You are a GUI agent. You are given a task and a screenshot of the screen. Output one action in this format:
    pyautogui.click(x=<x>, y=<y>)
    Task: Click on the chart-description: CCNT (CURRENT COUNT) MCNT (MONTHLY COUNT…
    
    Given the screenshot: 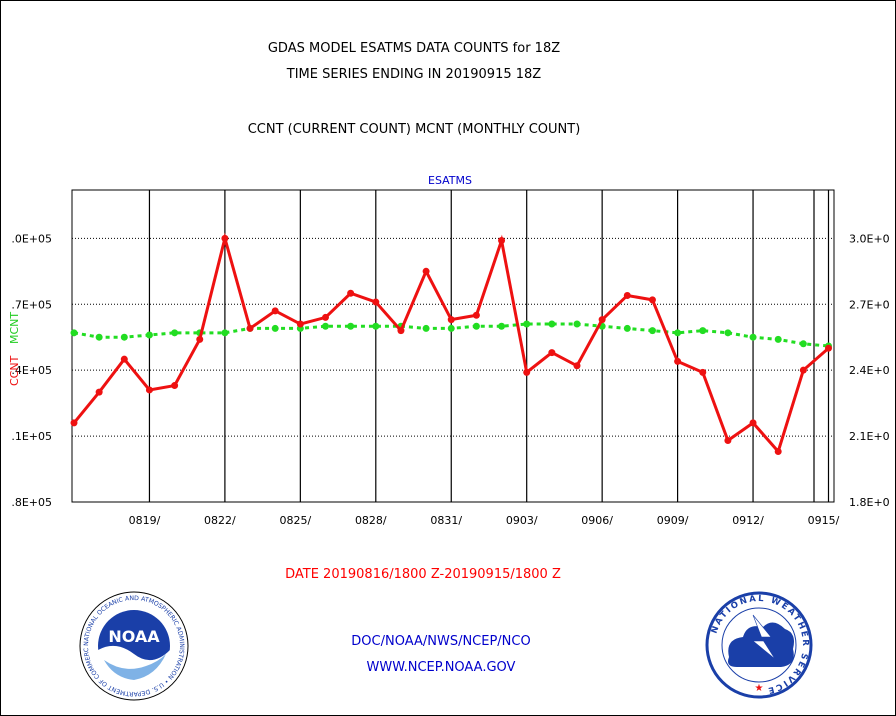 What is the action you would take?
    pyautogui.click(x=414, y=129)
    